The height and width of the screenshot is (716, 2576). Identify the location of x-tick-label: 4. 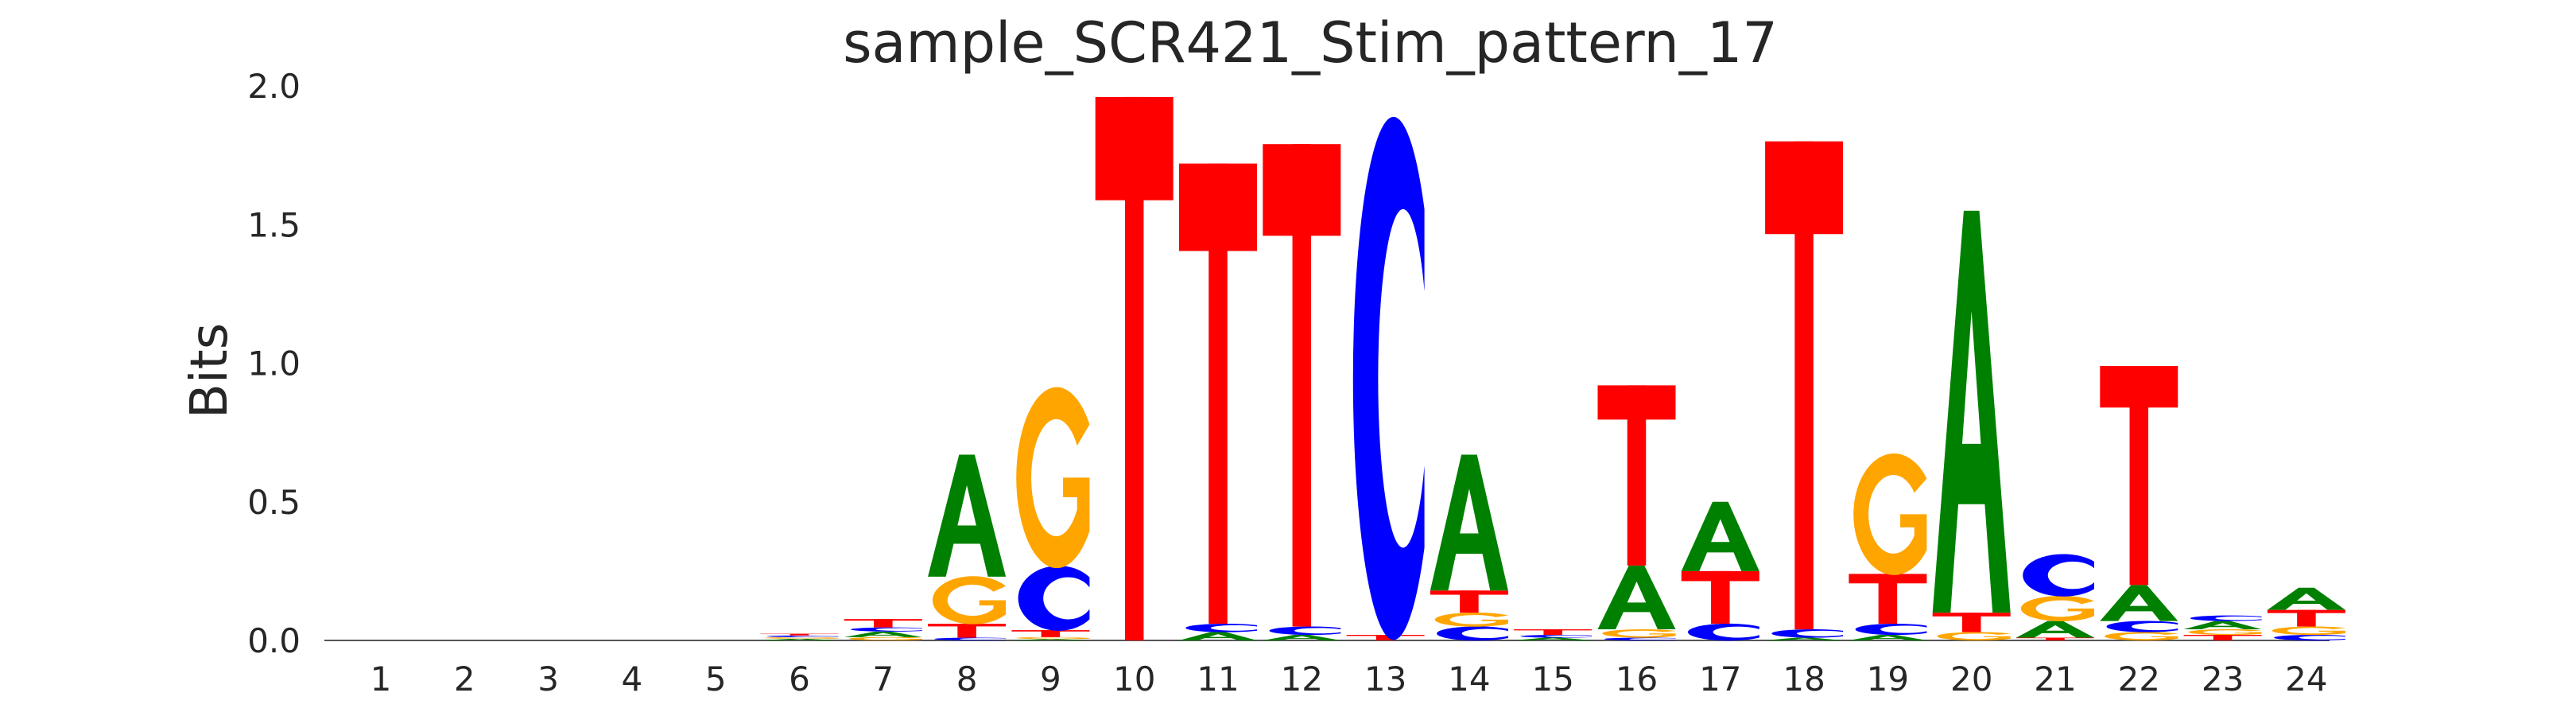
(632, 679).